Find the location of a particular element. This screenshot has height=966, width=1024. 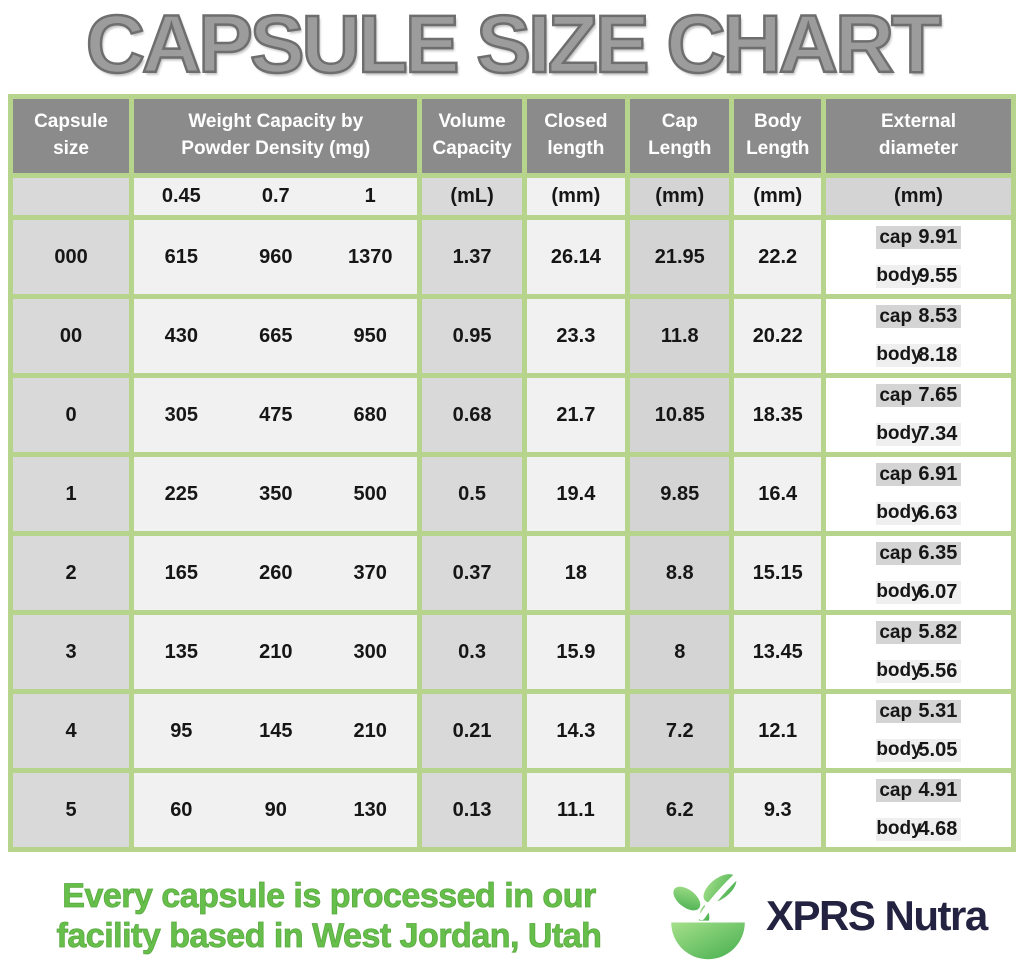

weight-07: 665 is located at coordinates (276, 335).